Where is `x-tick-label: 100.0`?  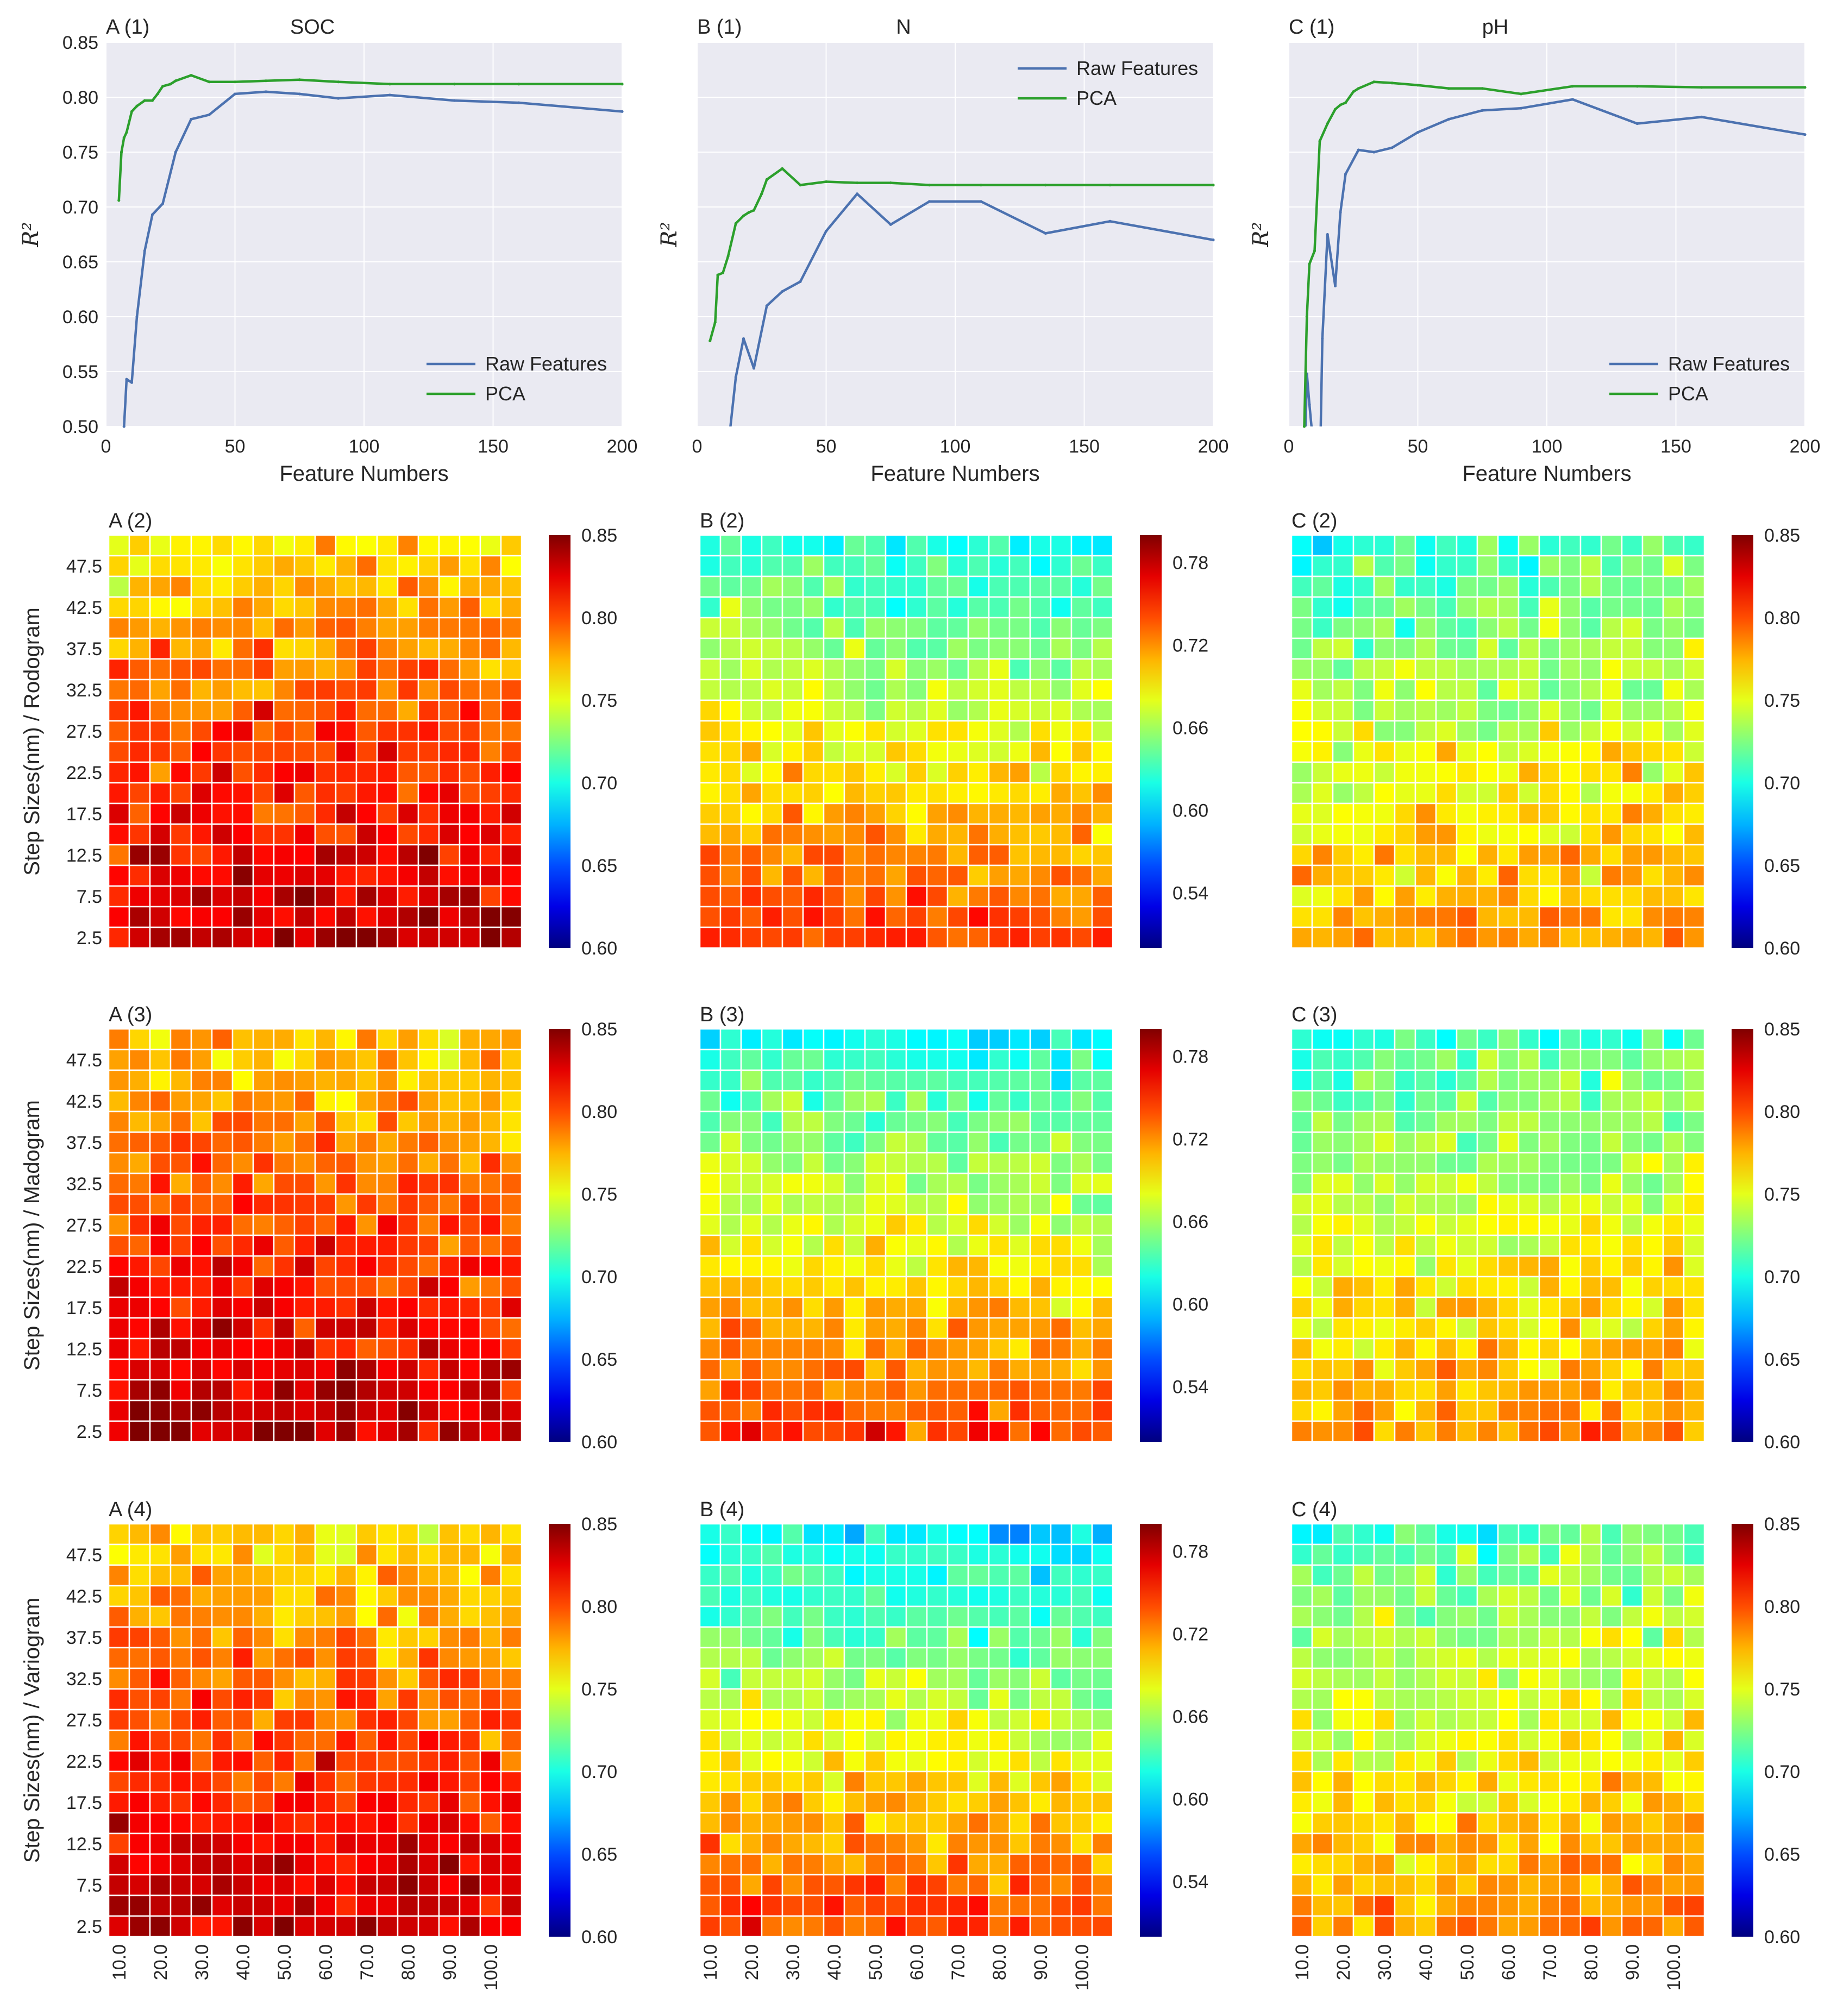
x-tick-label: 100.0 is located at coordinates (1082, 1967).